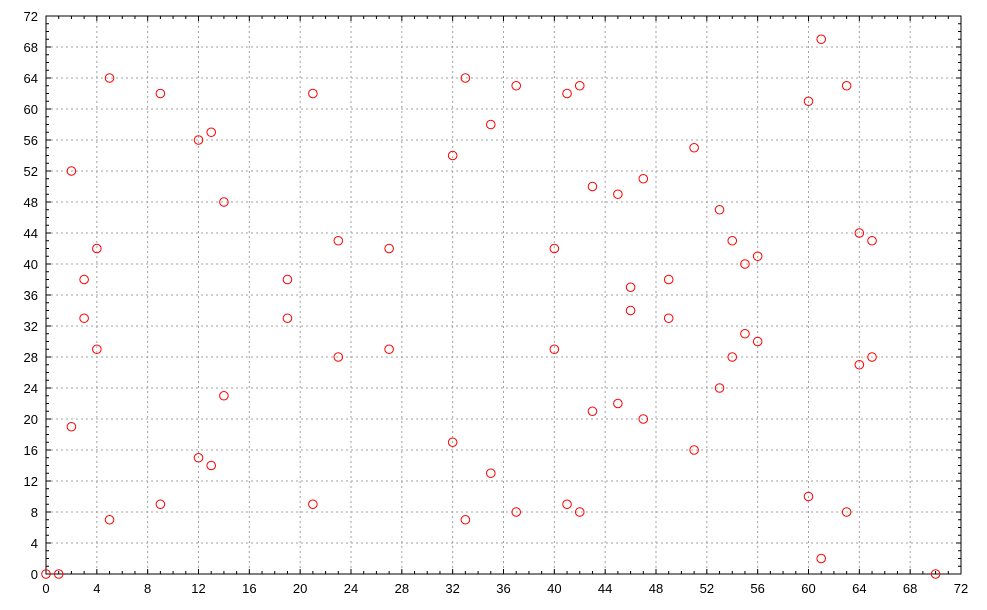 This screenshot has width=987, height=610. I want to click on x-tick-label: 40, so click(554, 588).